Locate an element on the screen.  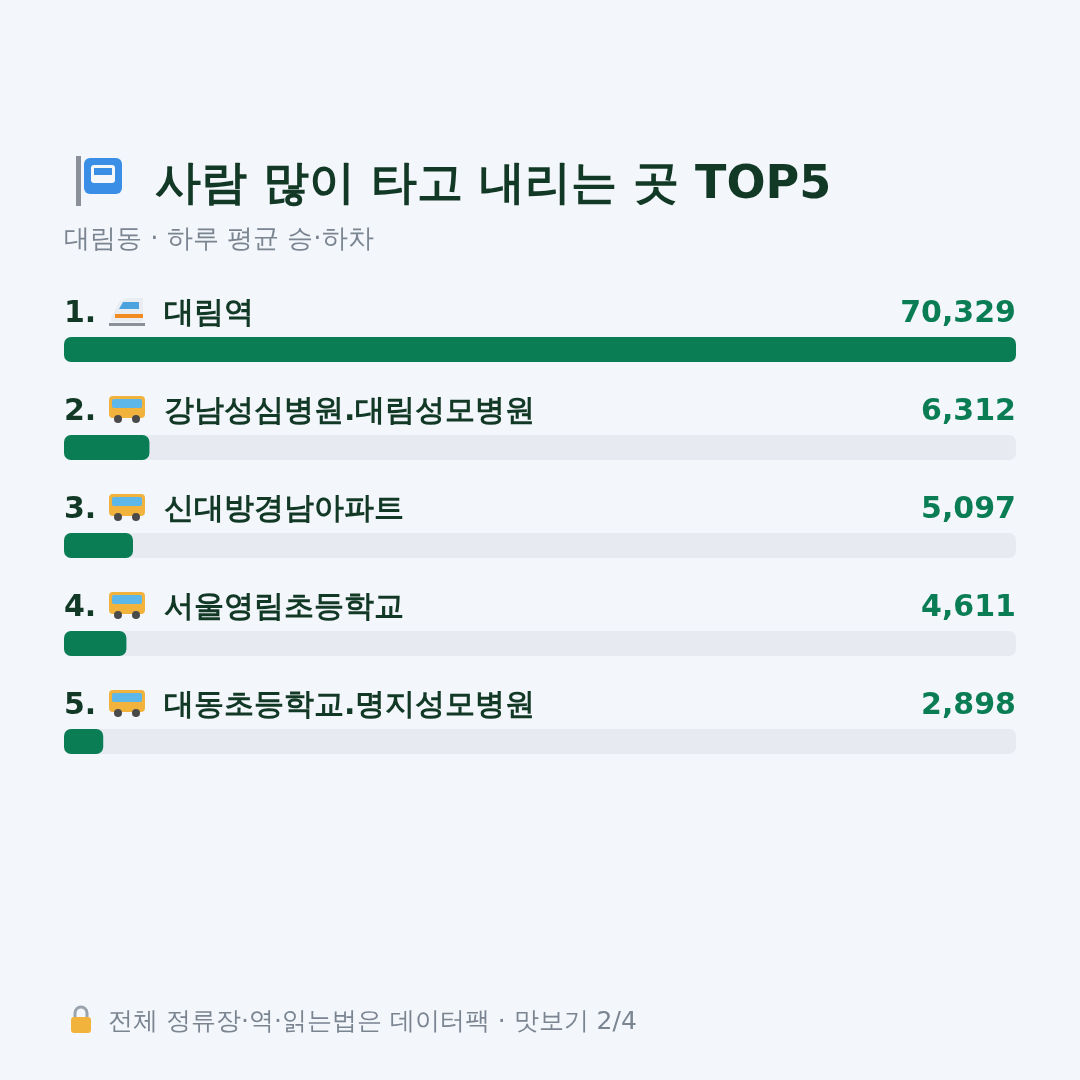
text: 전체 정류장·역·읽는법은 데이터팩 · 맛보기 2/4 is located at coordinates (372, 1020).